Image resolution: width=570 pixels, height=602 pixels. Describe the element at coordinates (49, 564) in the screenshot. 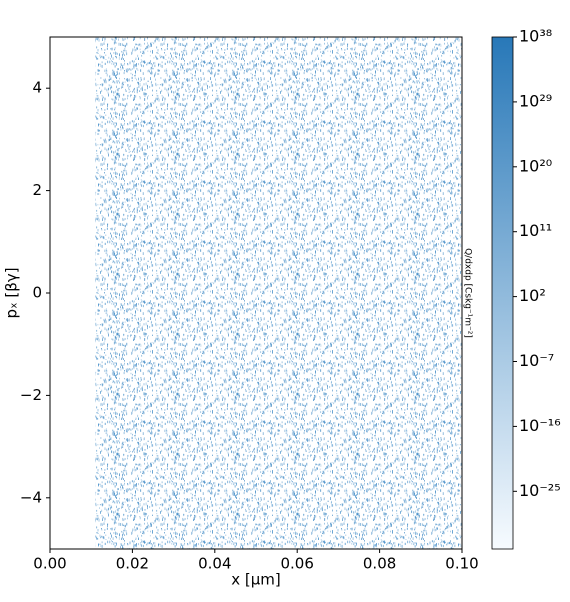

I see `x-tick-label: 0.00` at that location.